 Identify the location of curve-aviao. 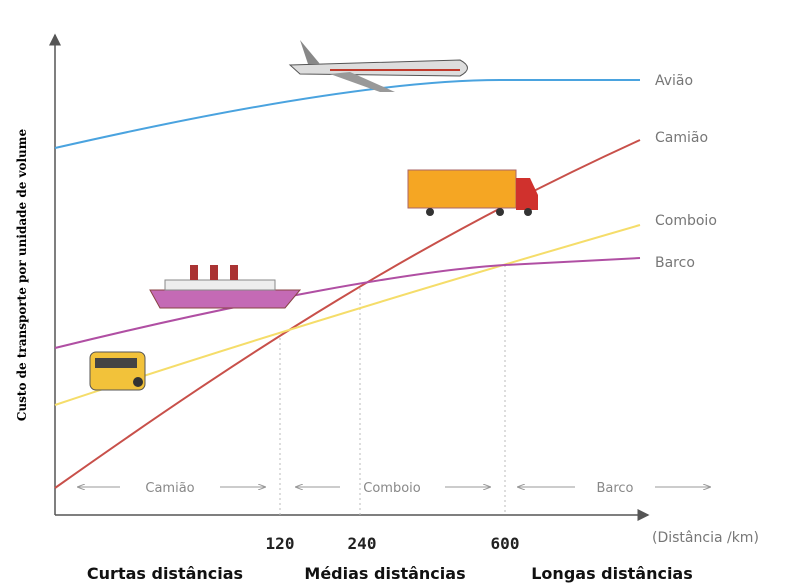
(347, 114).